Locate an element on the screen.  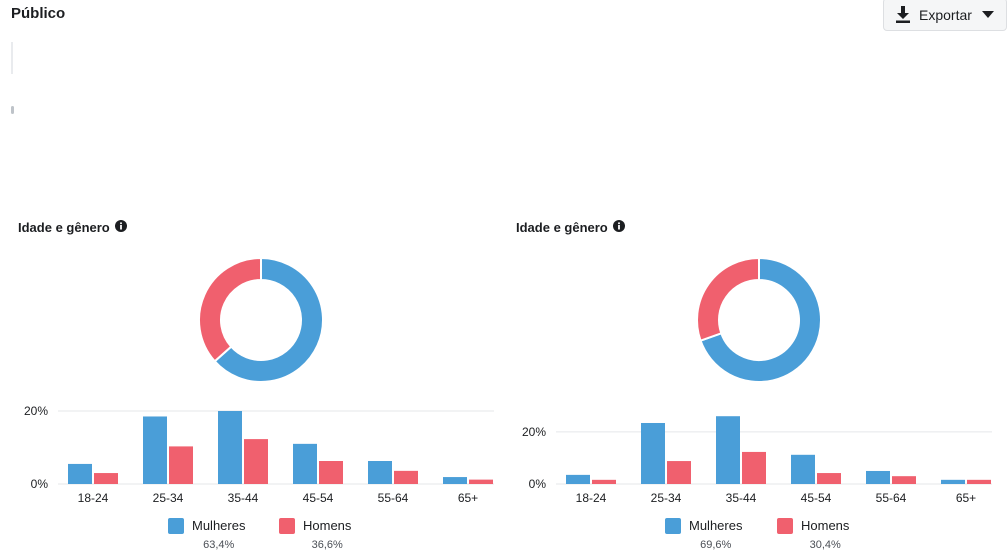
legend-item-women: Mulheres 69,6% is located at coordinates (703, 534).